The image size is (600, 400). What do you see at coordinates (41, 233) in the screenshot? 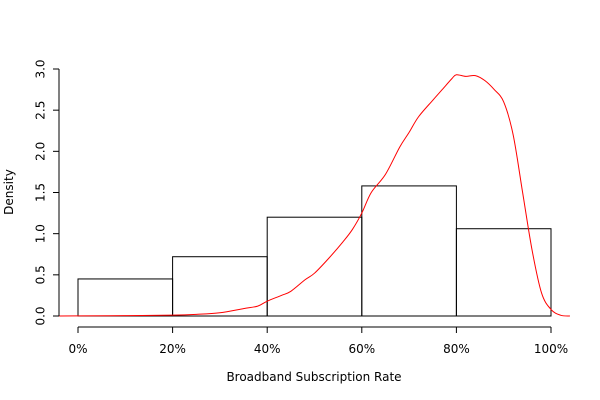
I see `y-tick-label-2: 1.0` at bounding box center [41, 233].